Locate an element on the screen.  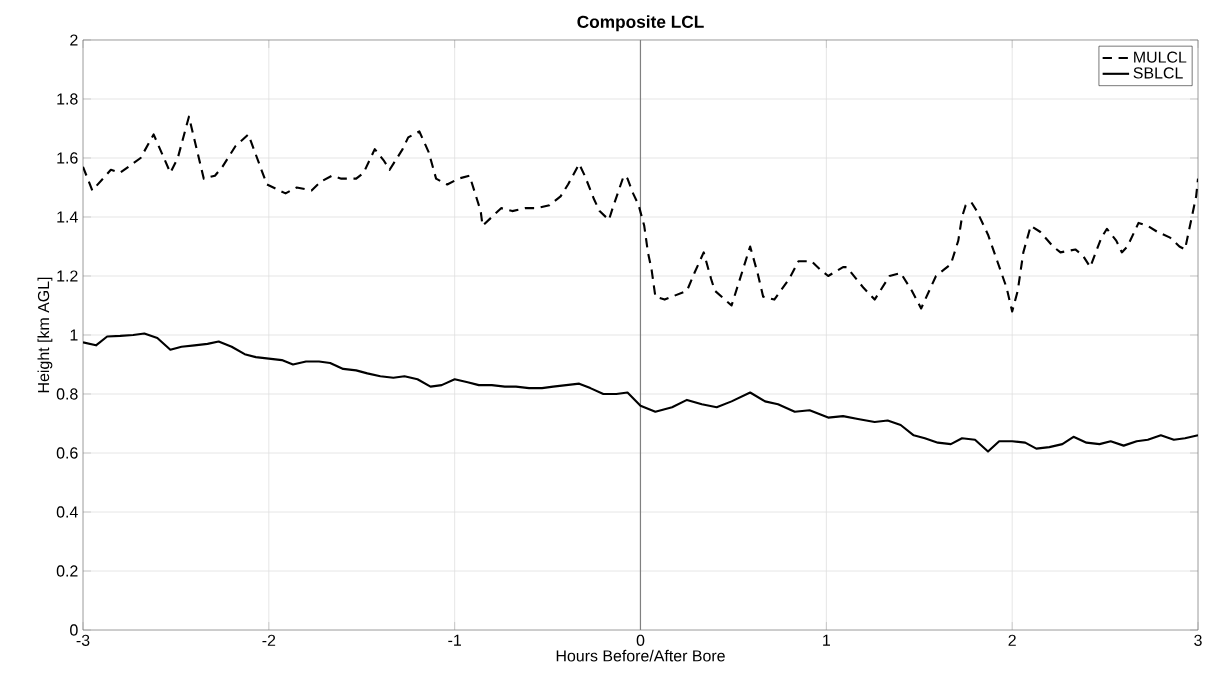
y-tick-label: 1.4 is located at coordinates (67, 217).